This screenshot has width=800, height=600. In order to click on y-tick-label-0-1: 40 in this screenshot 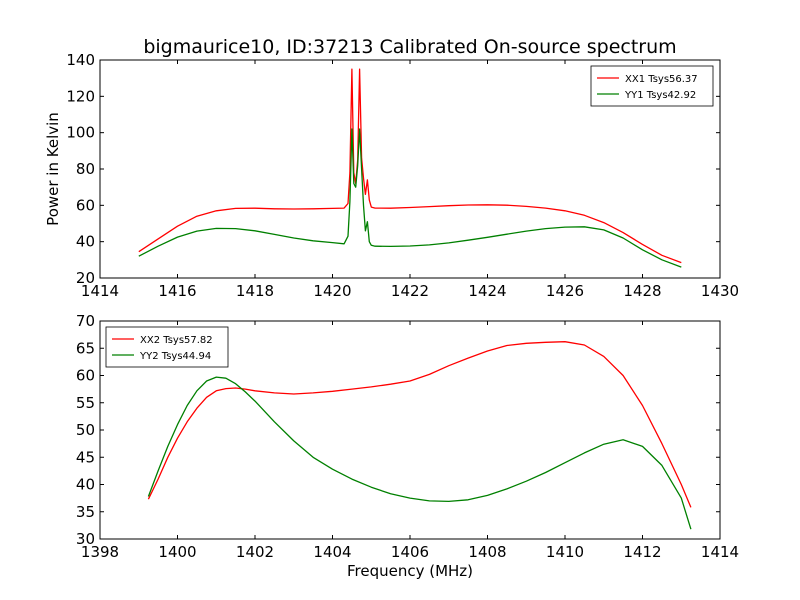, I will do `click(85, 242)`.